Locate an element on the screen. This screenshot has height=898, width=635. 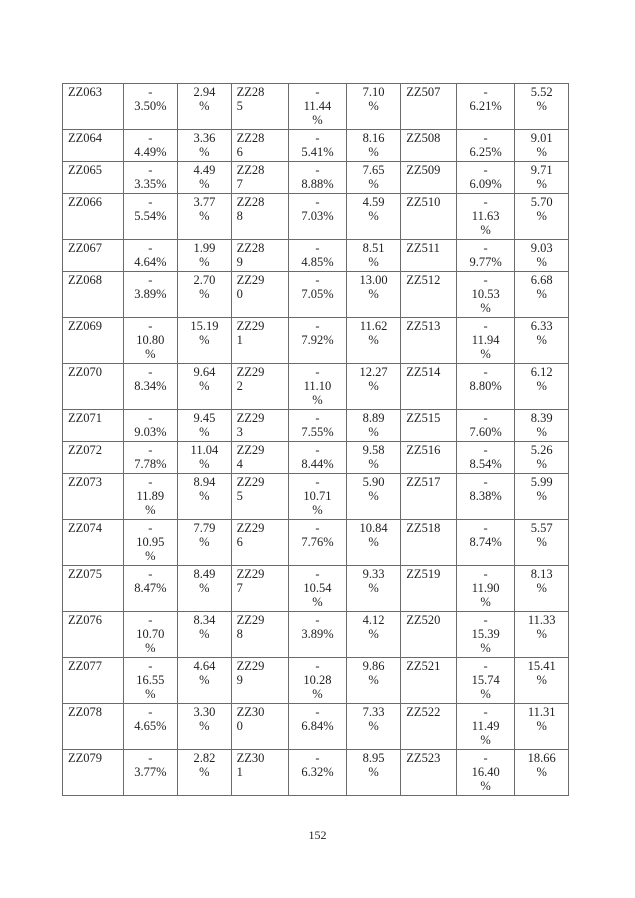
table-cell-value: - 7.76% is located at coordinates (317, 542).